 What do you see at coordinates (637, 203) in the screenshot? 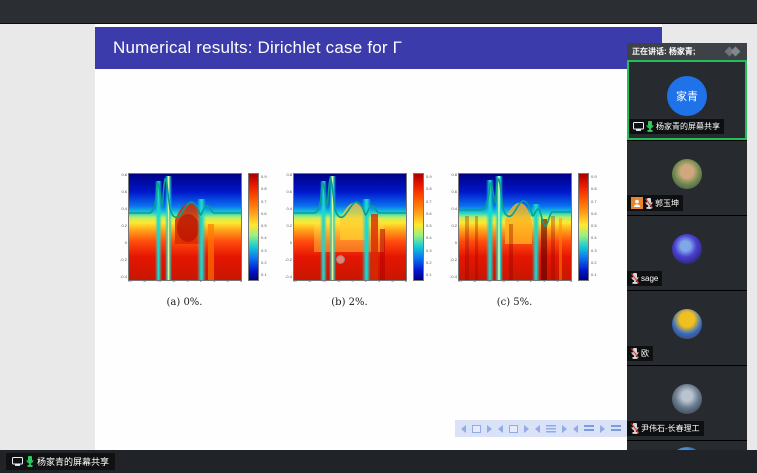
I see `person-badge-icon` at bounding box center [637, 203].